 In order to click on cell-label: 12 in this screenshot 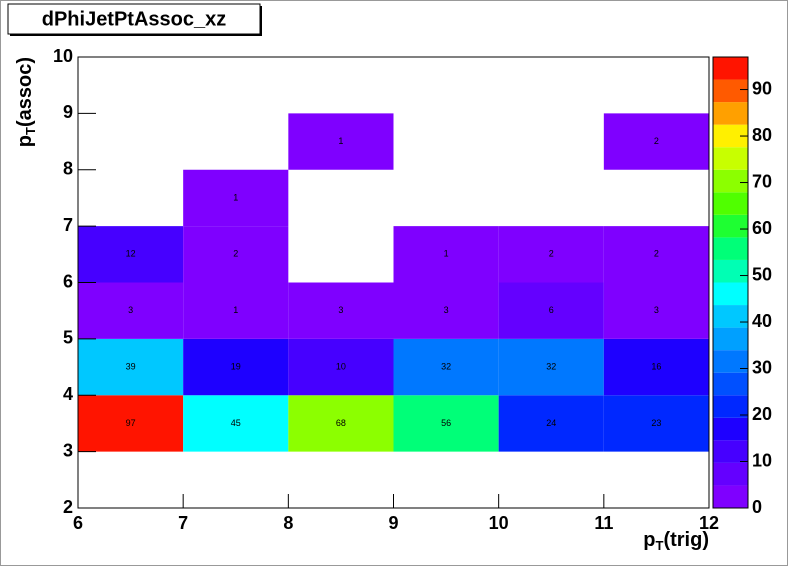, I will do `click(131, 254)`.